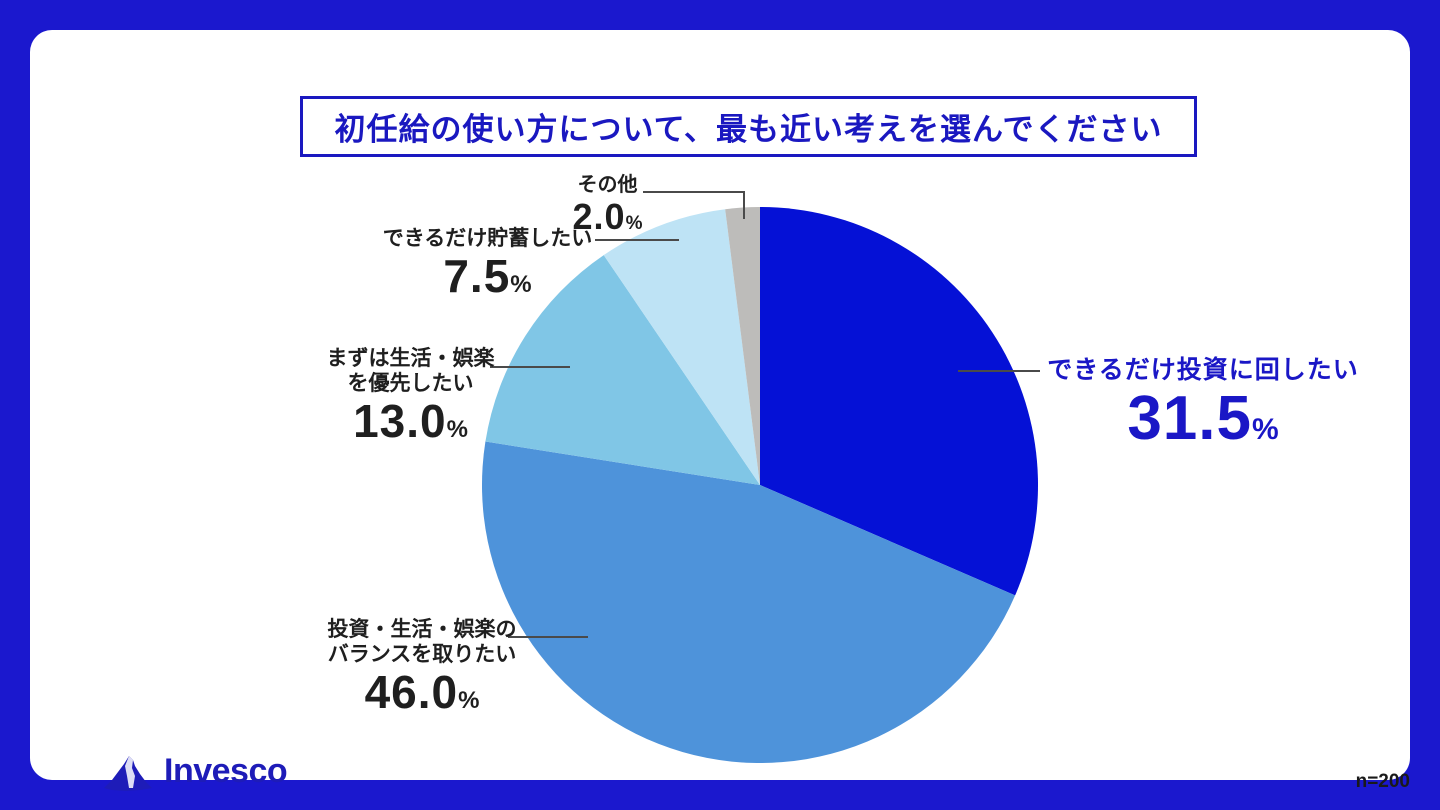 The width and height of the screenshot is (1440, 810). I want to click on callout-balance-unit: %, so click(469, 700).